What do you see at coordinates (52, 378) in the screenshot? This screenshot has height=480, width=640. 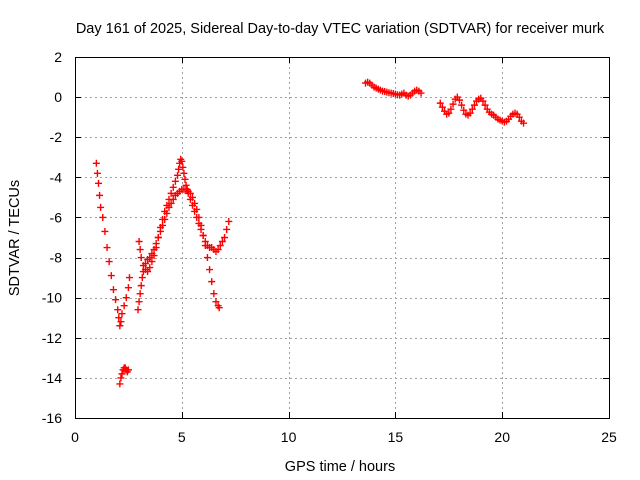 I see `y-tick-label: -14` at bounding box center [52, 378].